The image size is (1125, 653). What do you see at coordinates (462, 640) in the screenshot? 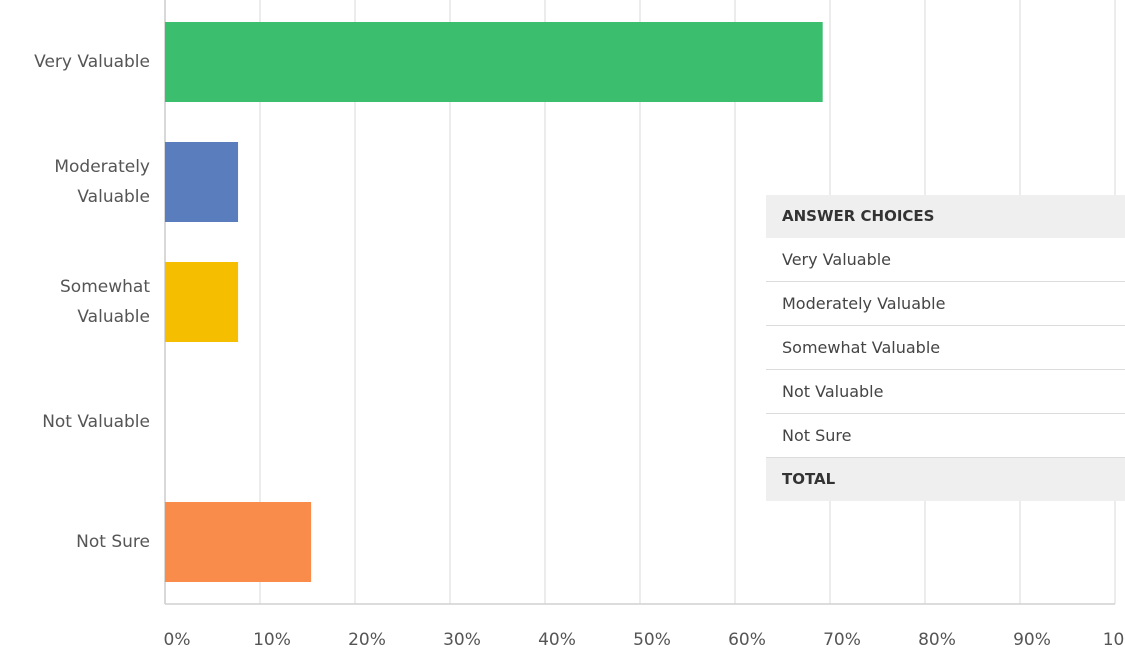
I see `x-tick-label: 30%` at bounding box center [462, 640].